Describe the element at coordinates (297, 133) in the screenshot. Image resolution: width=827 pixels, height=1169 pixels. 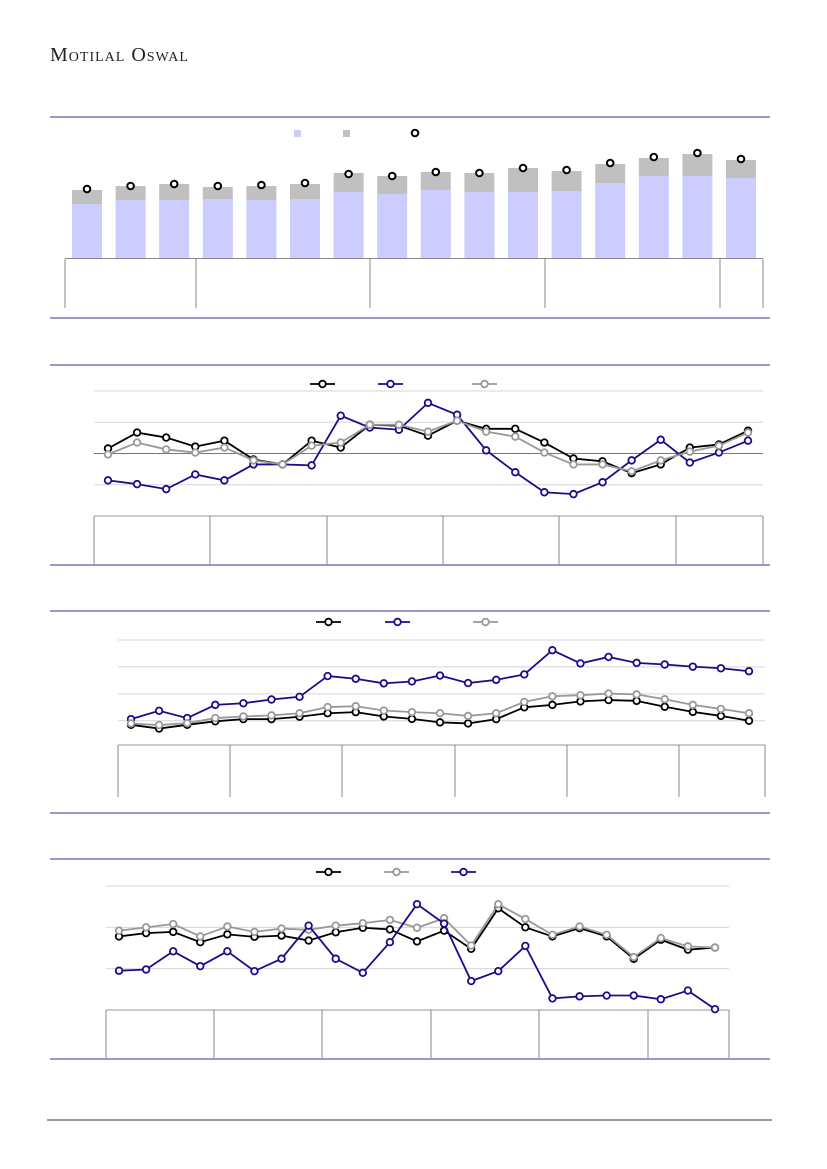
I see `legend-swatch-primary` at that location.